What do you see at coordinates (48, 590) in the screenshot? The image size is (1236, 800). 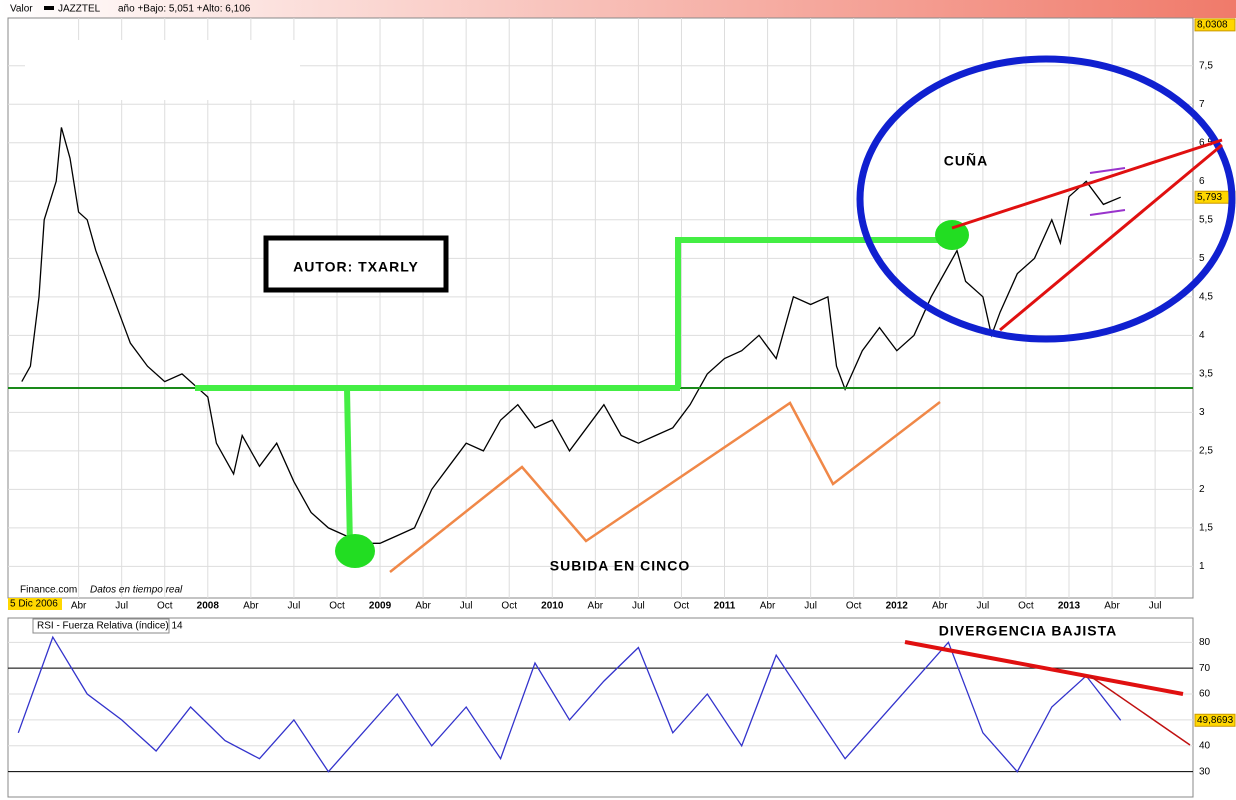 I see `source: Finance.com` at bounding box center [48, 590].